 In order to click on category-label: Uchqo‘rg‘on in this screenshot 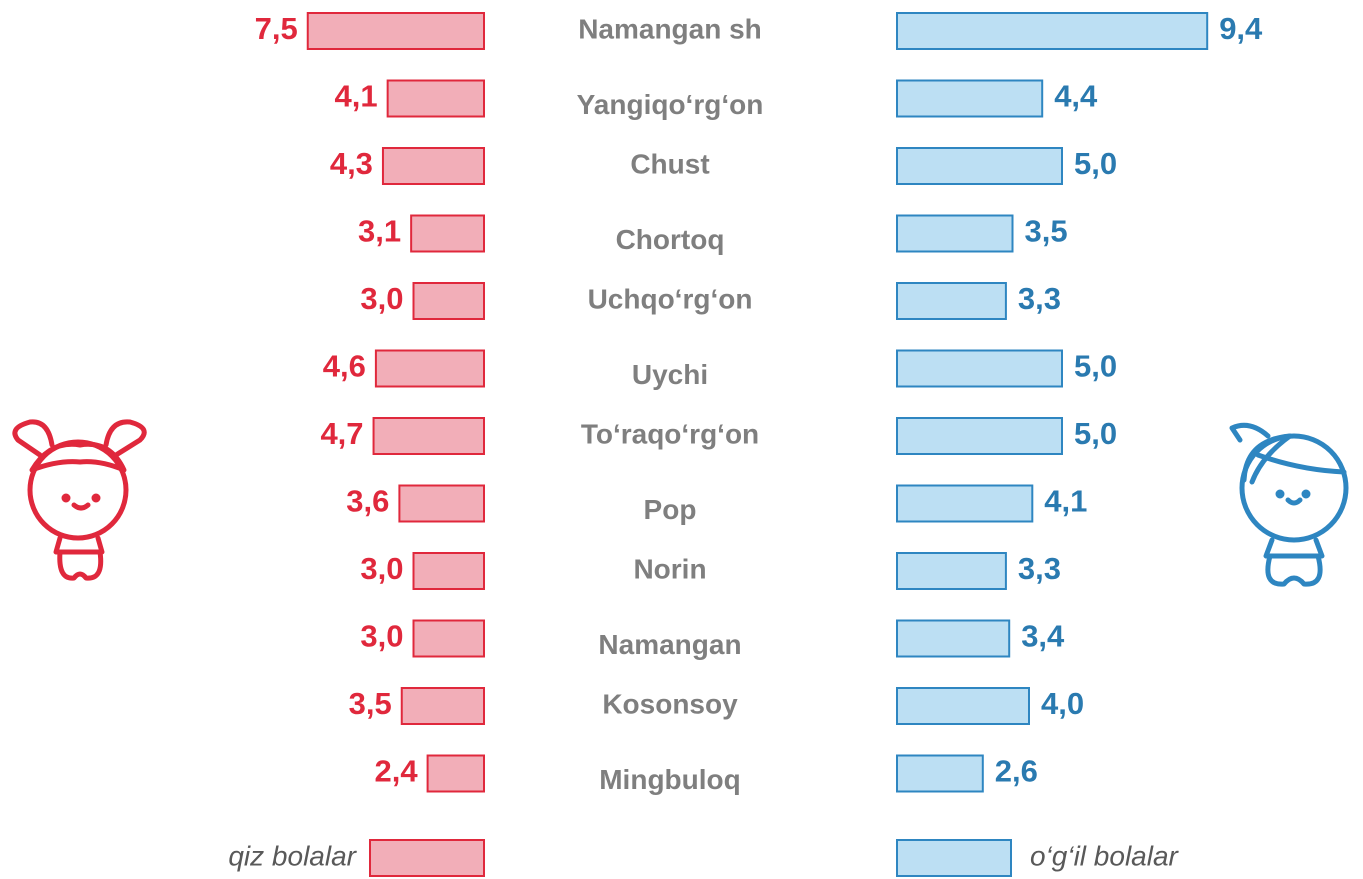, I will do `click(670, 298)`.